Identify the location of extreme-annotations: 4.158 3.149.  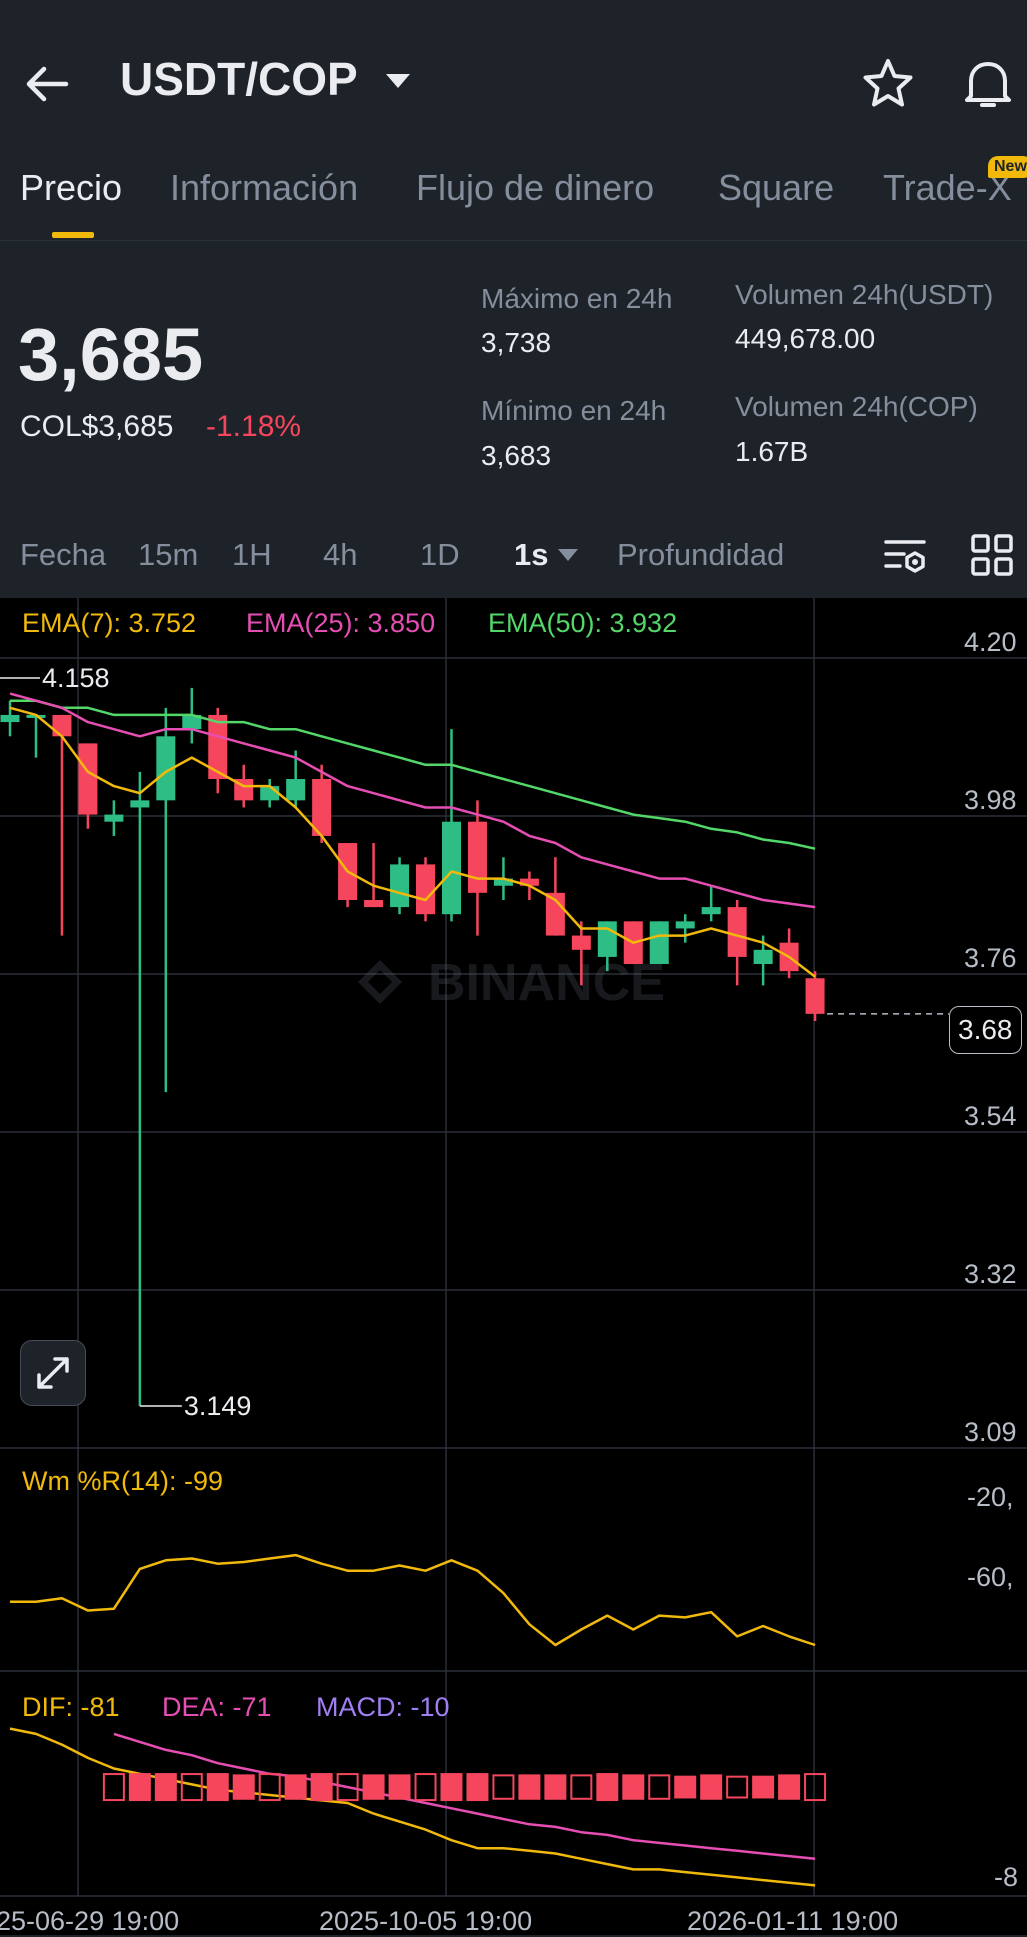
(125, 1042).